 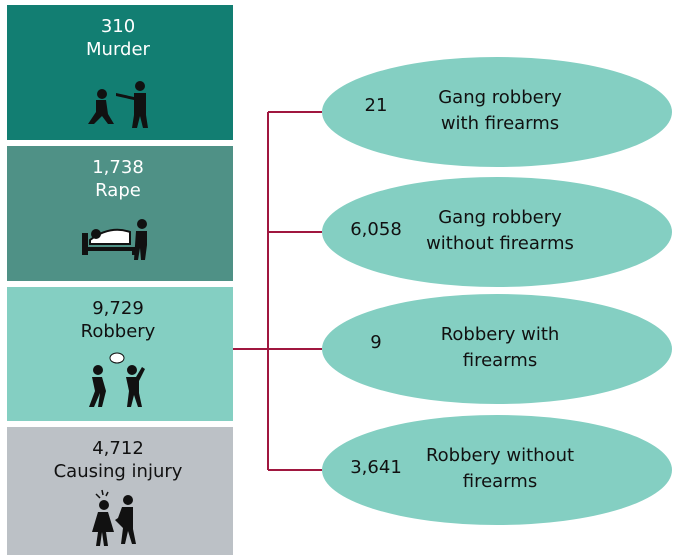 What do you see at coordinates (117, 379) in the screenshot?
I see `icon-robbery` at bounding box center [117, 379].